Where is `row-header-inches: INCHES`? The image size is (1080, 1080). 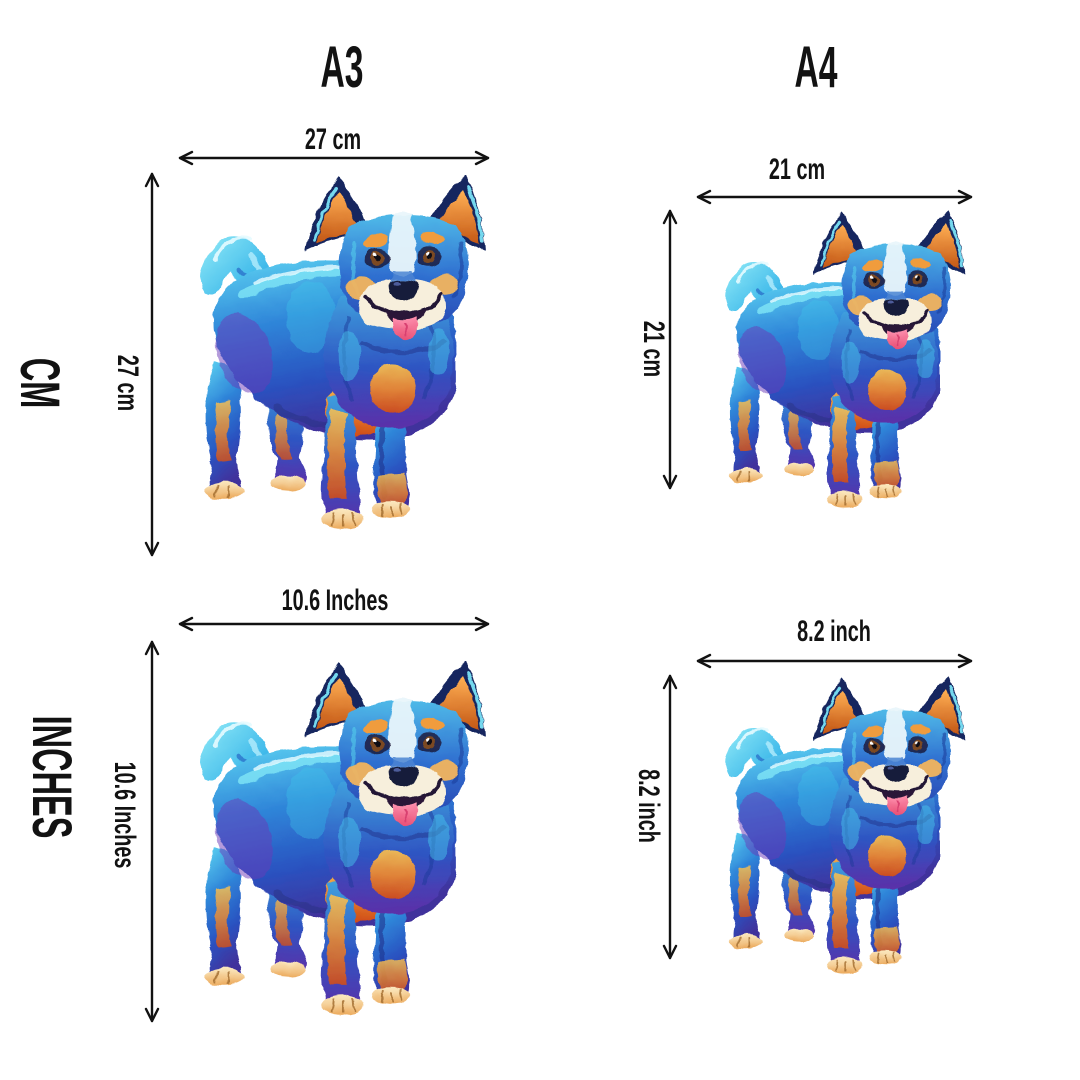 row-header-inches: INCHES is located at coordinates (52, 777).